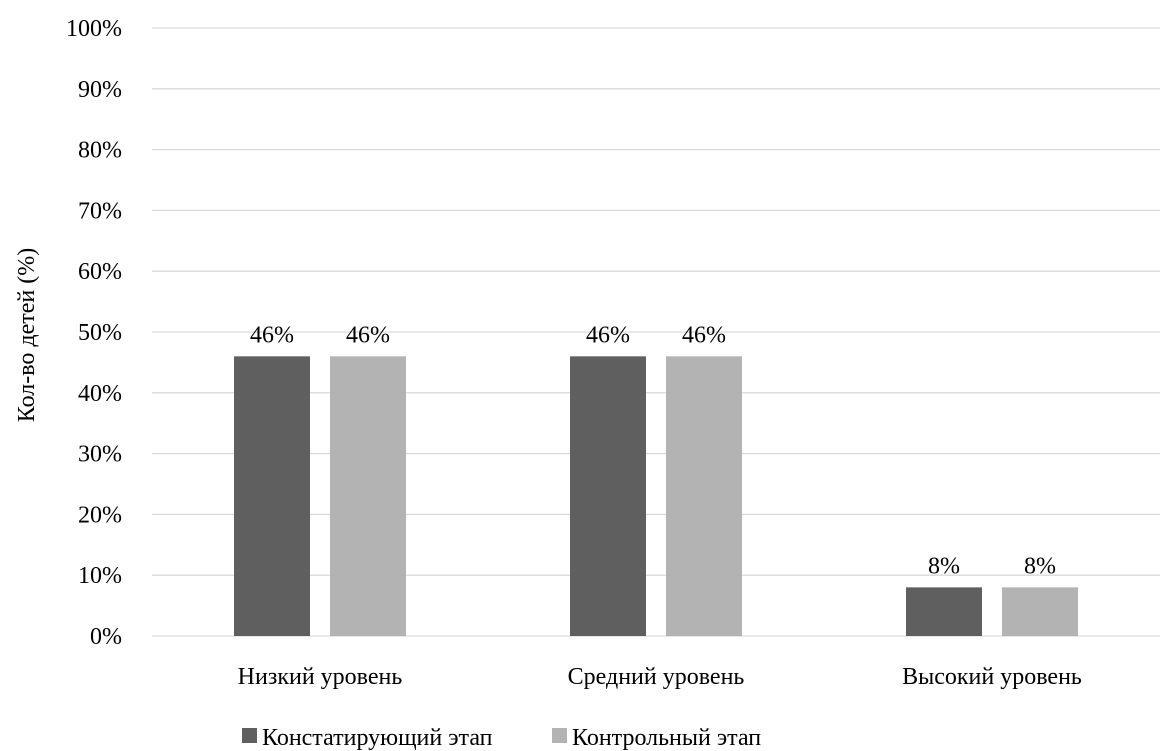 The height and width of the screenshot is (751, 1167). Describe the element at coordinates (992, 677) in the screenshot. I see `category-label: Высокий уровень` at that location.